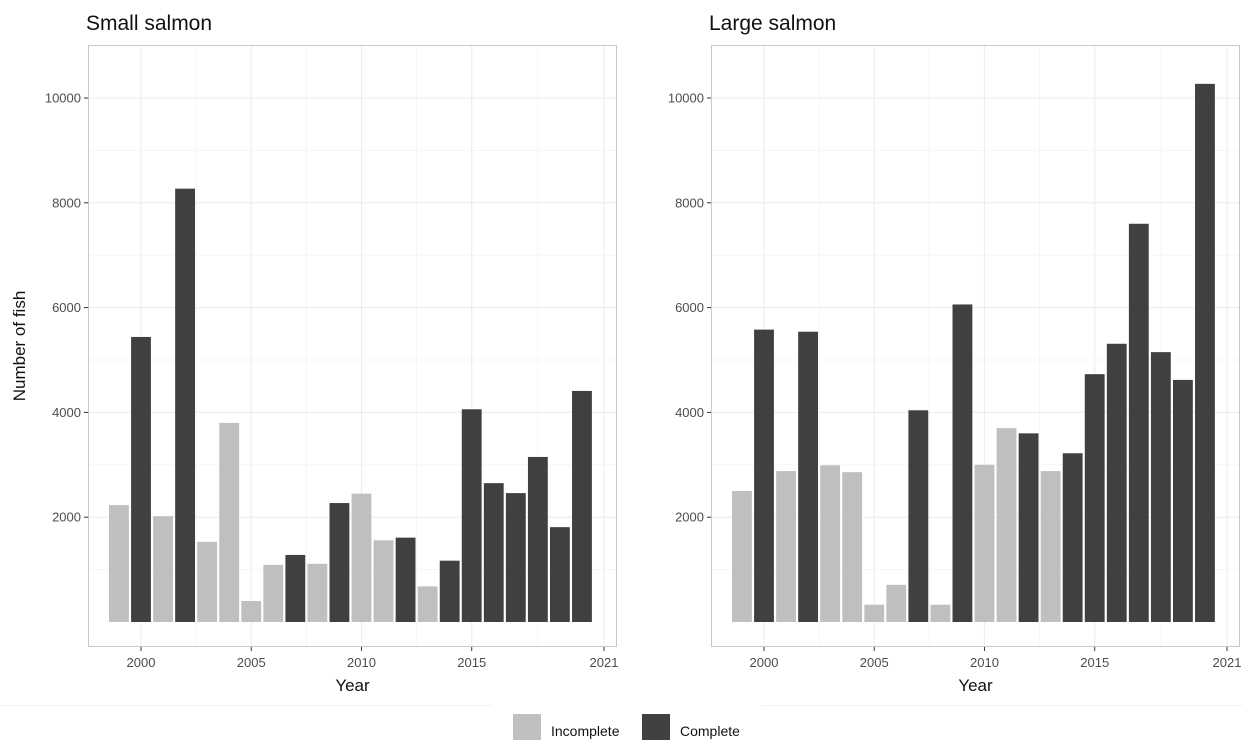 Image resolution: width=1243 pixels, height=740 pixels. Describe the element at coordinates (621, 722) in the screenshot. I see `legend: Incomplete Complete` at that location.